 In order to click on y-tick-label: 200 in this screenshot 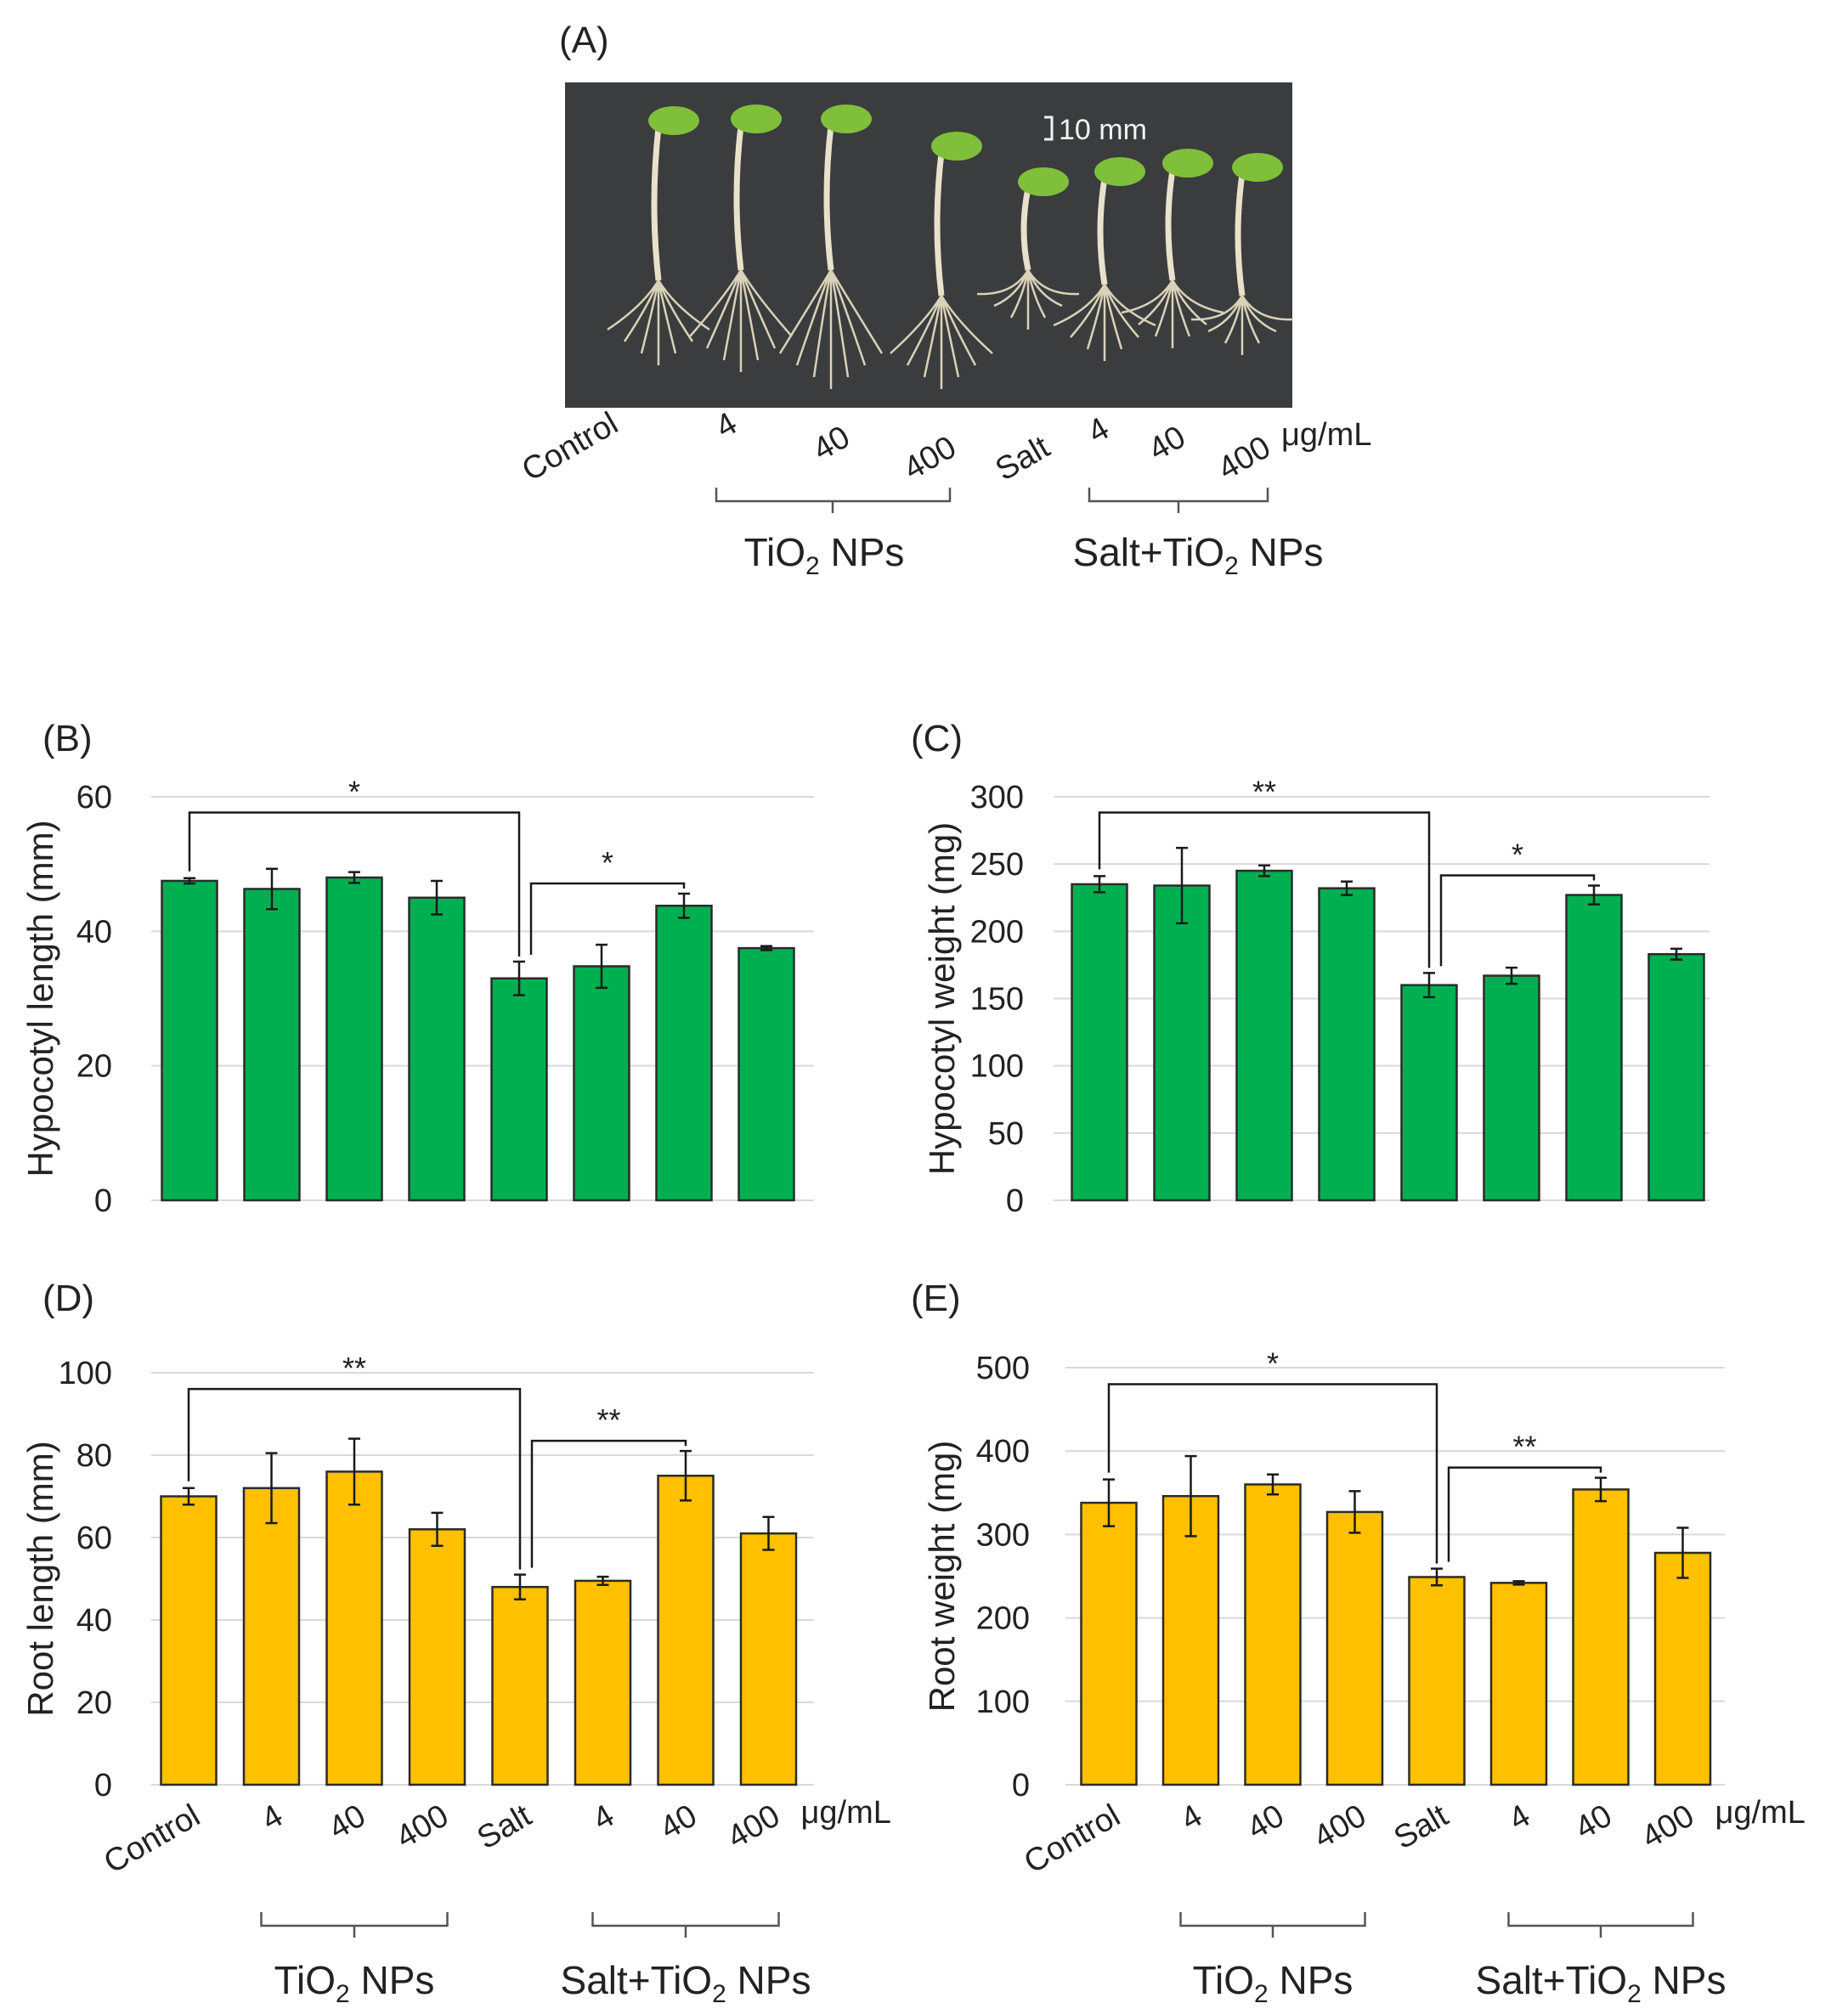, I will do `click(1003, 1619)`.